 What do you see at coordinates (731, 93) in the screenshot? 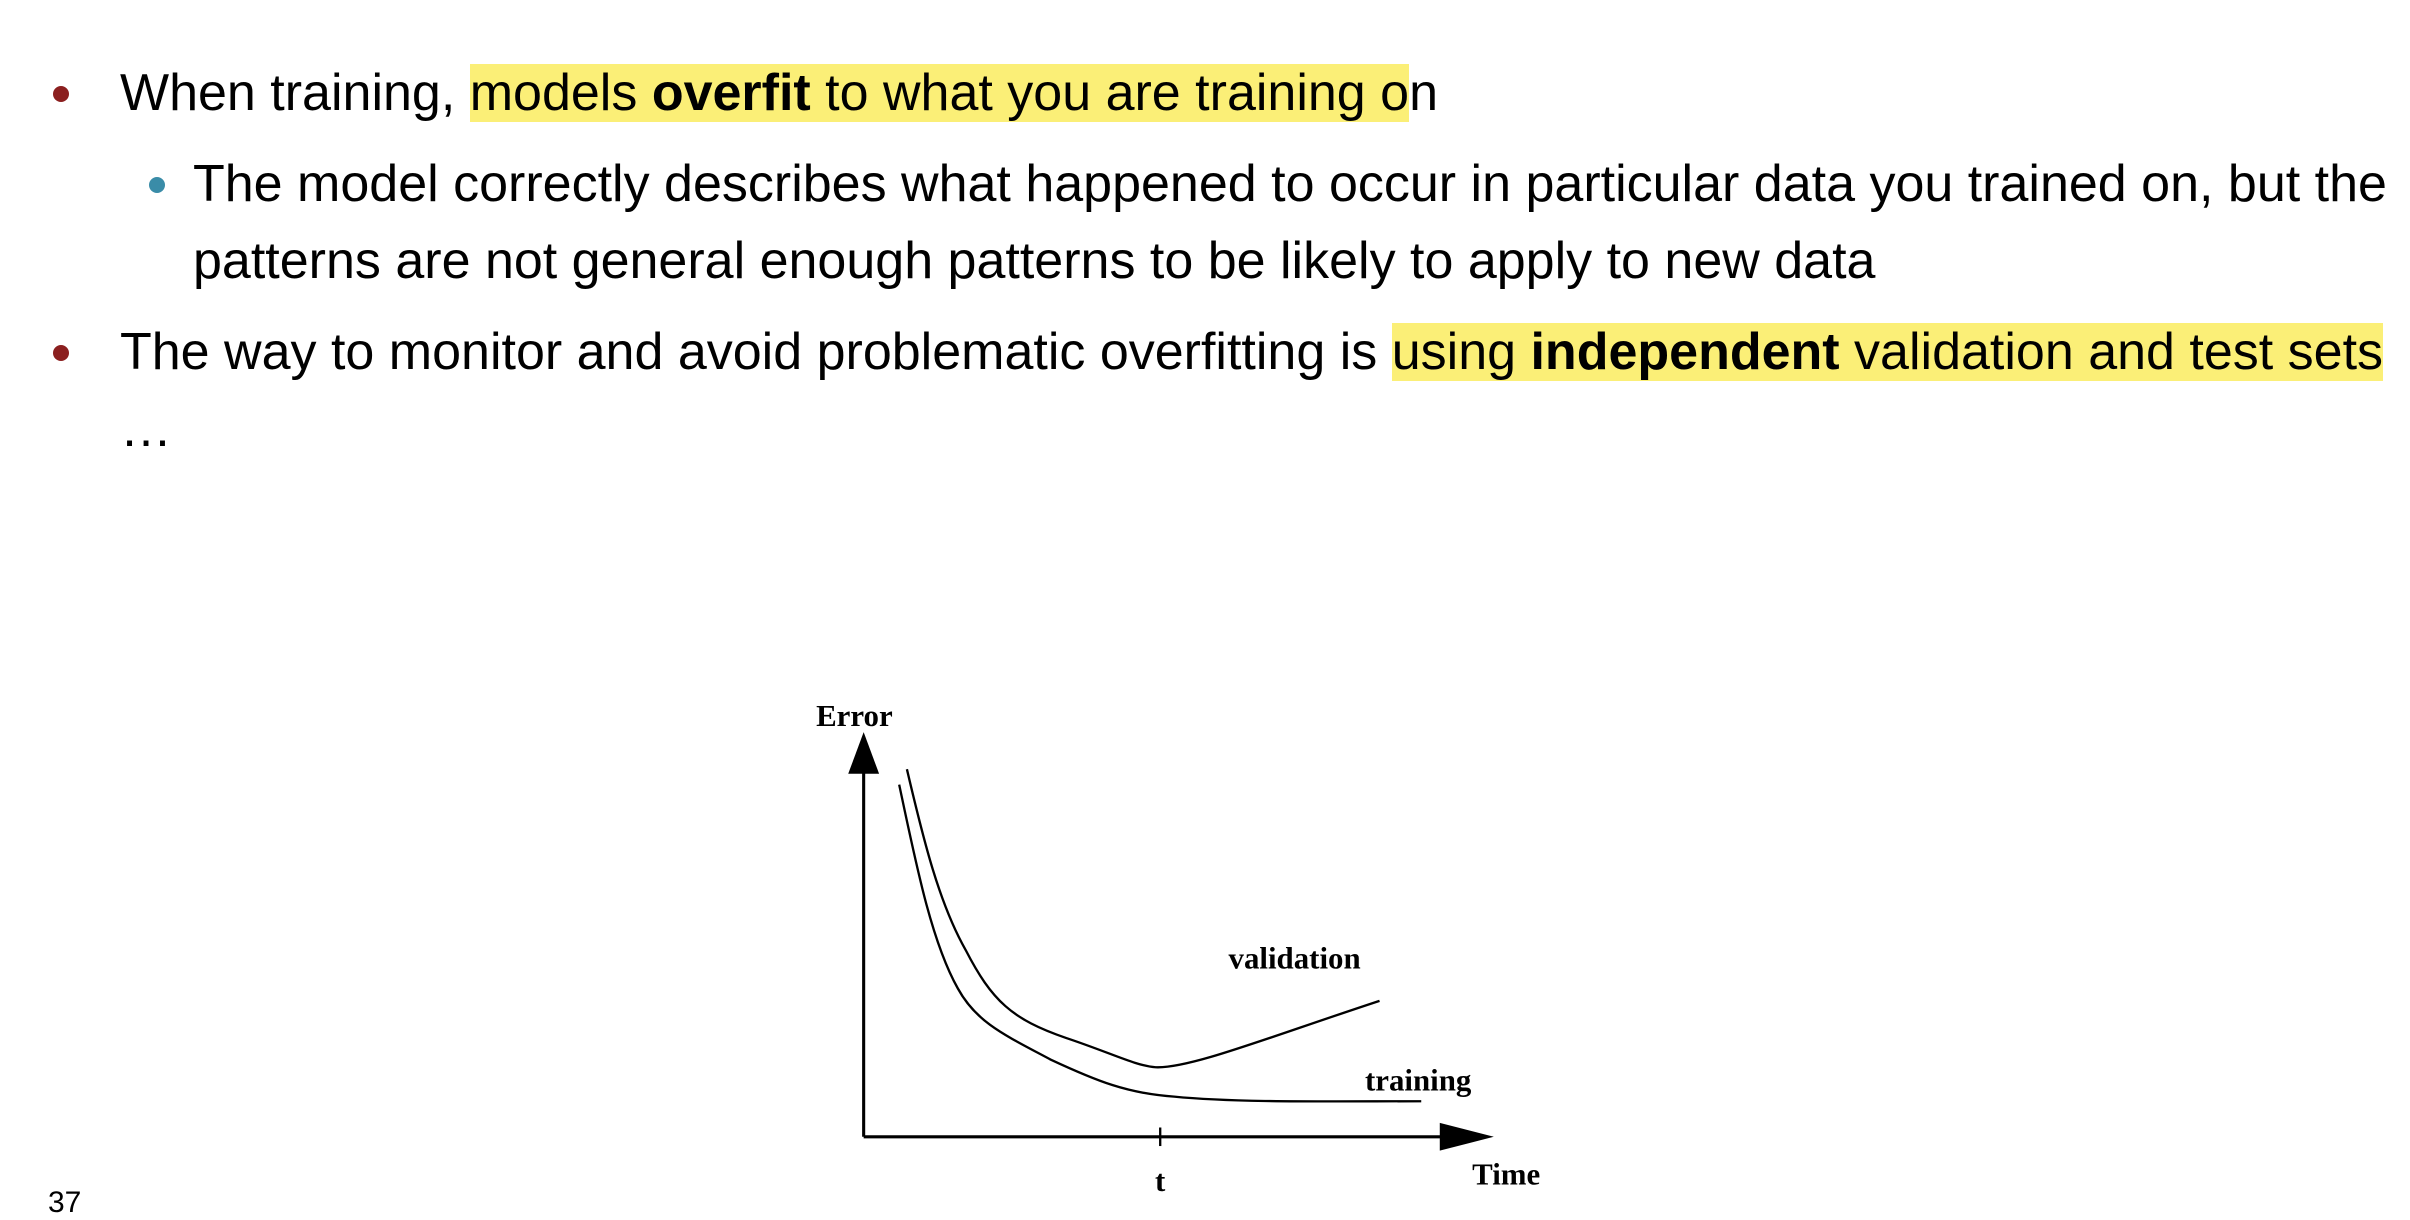
I see `text-run: overfit` at bounding box center [731, 93].